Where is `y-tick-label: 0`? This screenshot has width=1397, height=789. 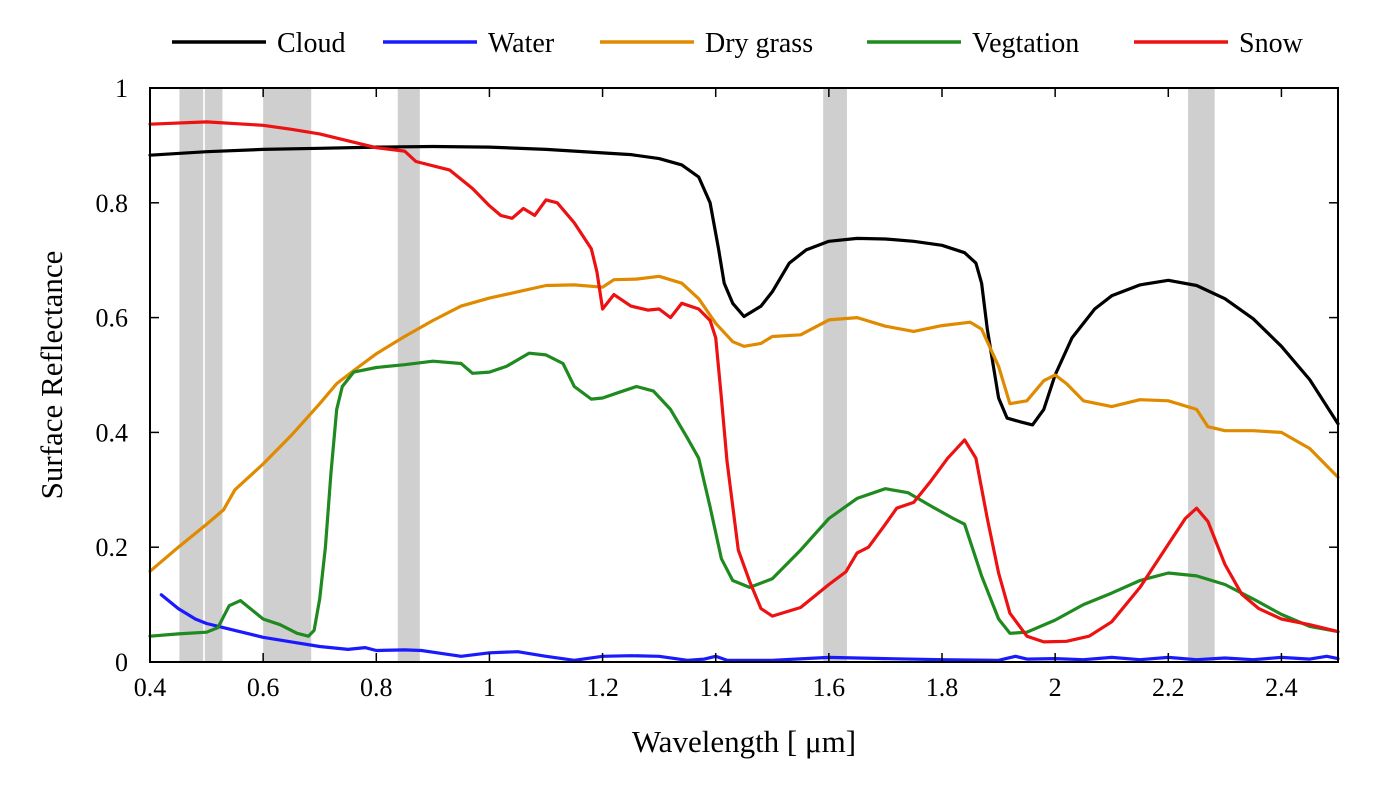 y-tick-label: 0 is located at coordinates (121, 662).